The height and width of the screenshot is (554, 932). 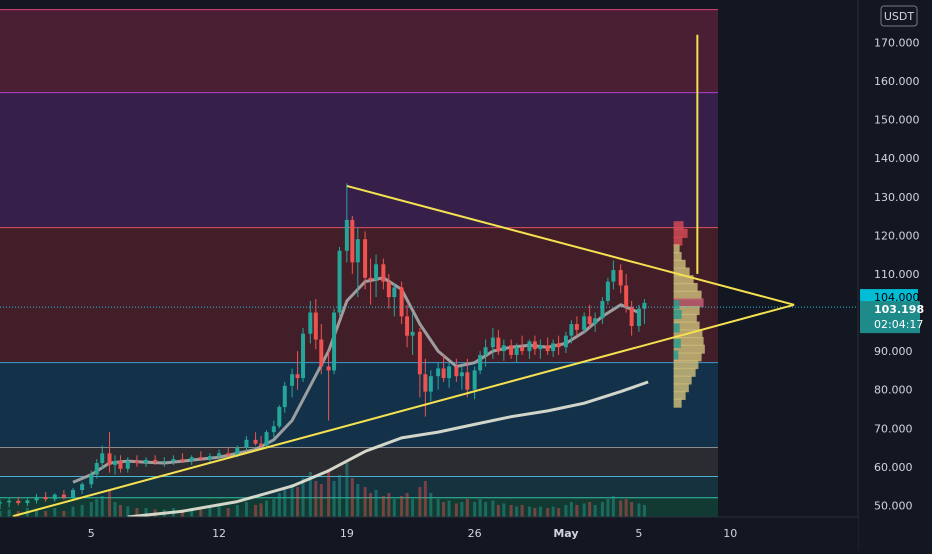 I want to click on time-axis: 5 12 19 26 May 5 10, so click(x=429, y=533).